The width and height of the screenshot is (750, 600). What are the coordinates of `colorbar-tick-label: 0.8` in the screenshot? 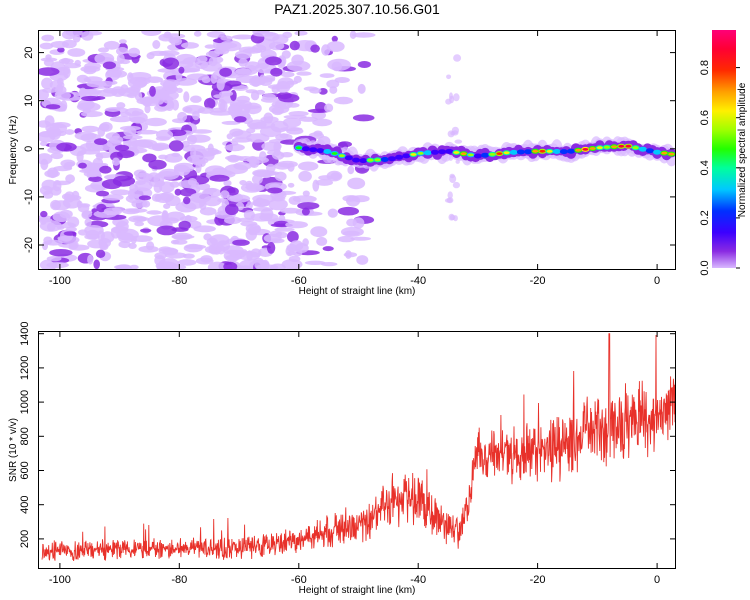 It's located at (705, 67).